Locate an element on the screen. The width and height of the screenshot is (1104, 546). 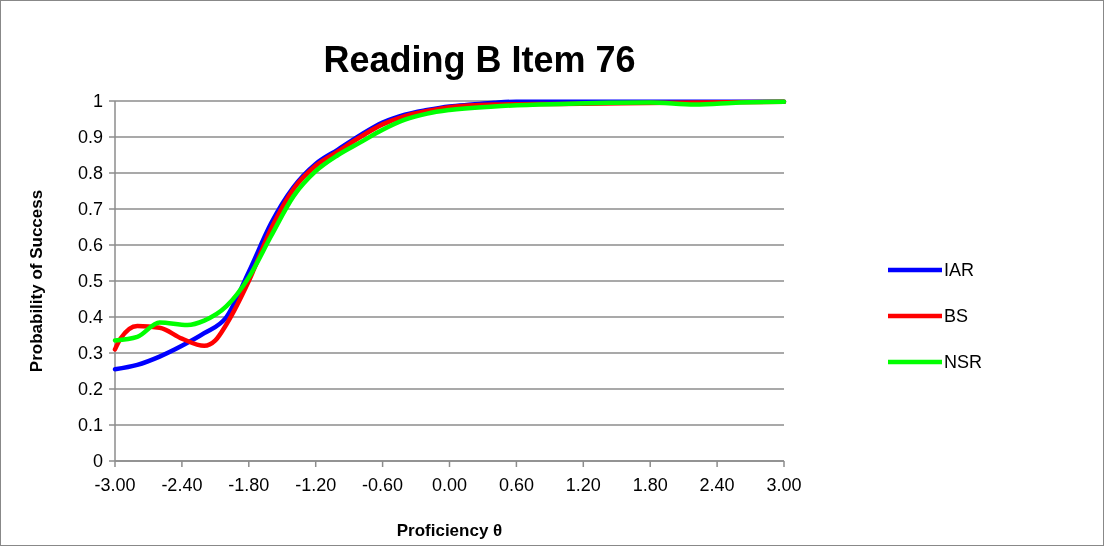
x-tick-label: -3.00 is located at coordinates (115, 485).